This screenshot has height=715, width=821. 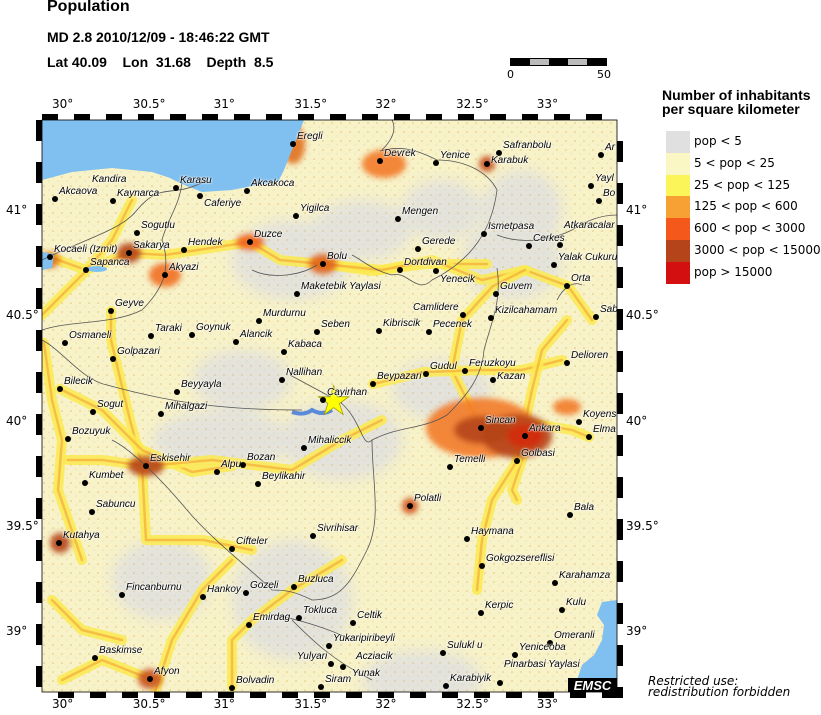 I want to click on city-label: Bo, so click(x=609, y=193).